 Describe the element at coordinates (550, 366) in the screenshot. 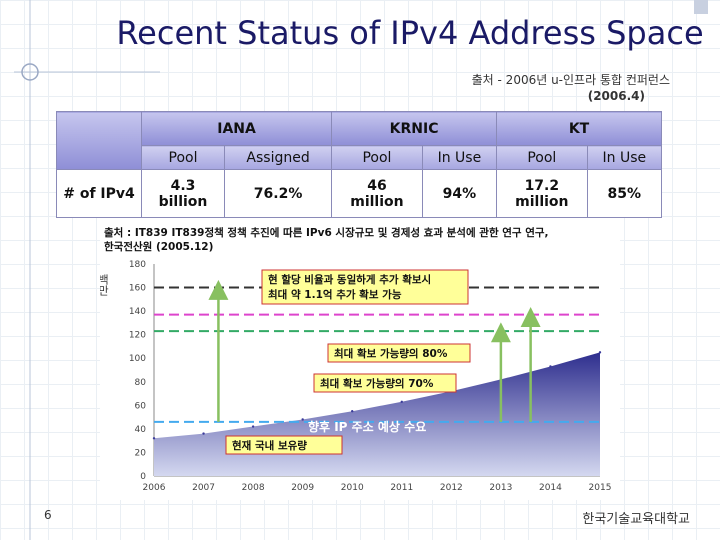

I see `demand-point-2014` at that location.